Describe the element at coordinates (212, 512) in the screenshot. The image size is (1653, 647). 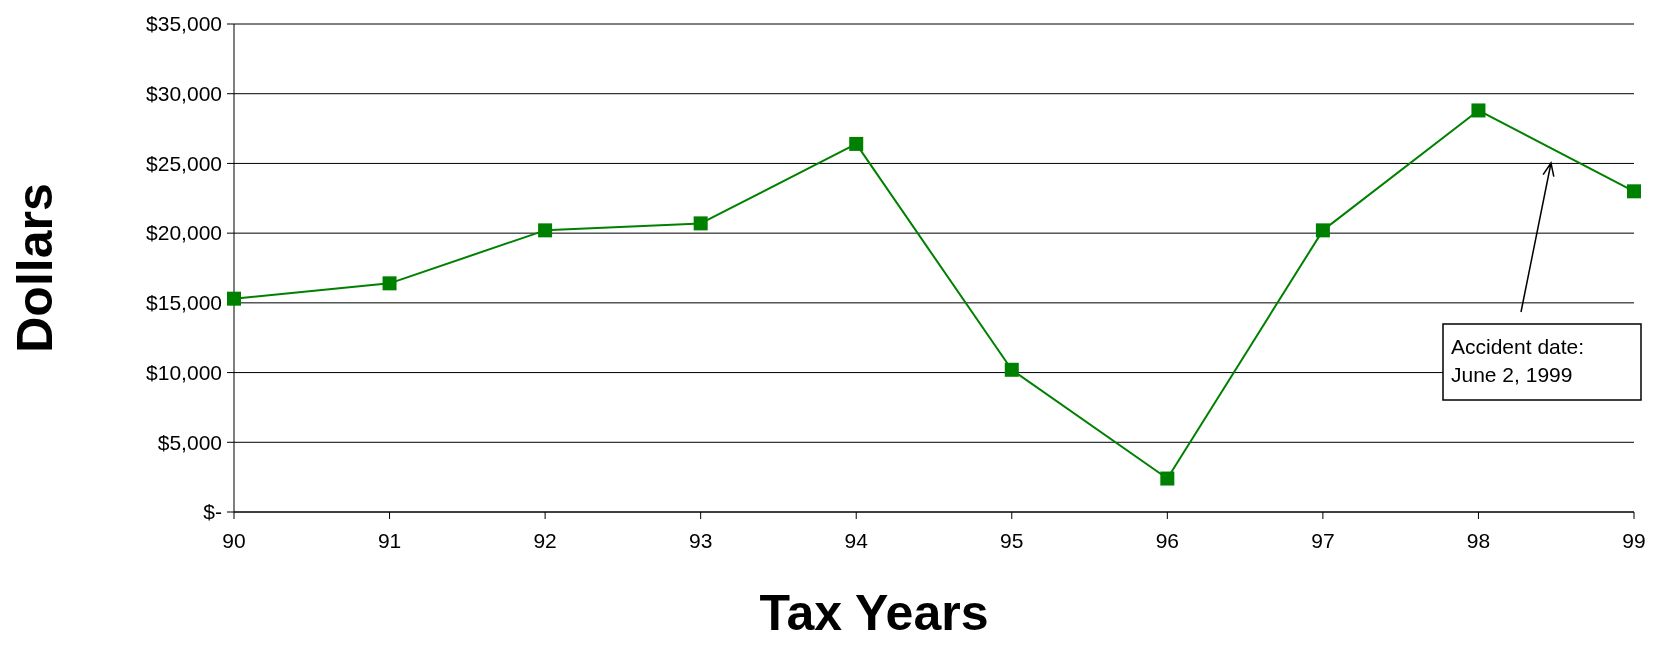
I see `y-tick-label: $-` at that location.